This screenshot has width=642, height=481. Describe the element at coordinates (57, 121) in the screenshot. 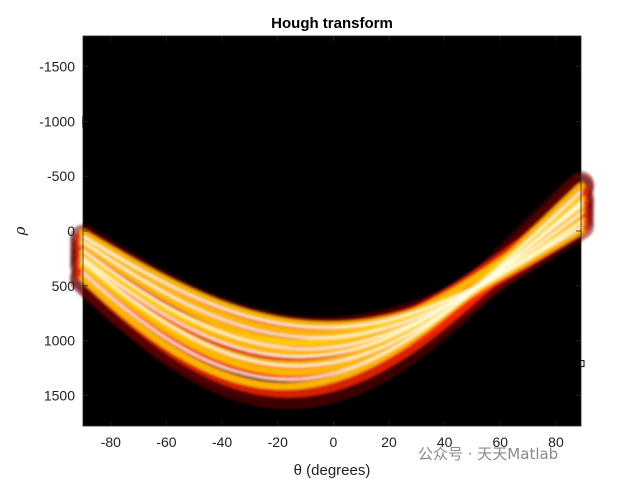

I see `y-tick-label: -1000` at that location.